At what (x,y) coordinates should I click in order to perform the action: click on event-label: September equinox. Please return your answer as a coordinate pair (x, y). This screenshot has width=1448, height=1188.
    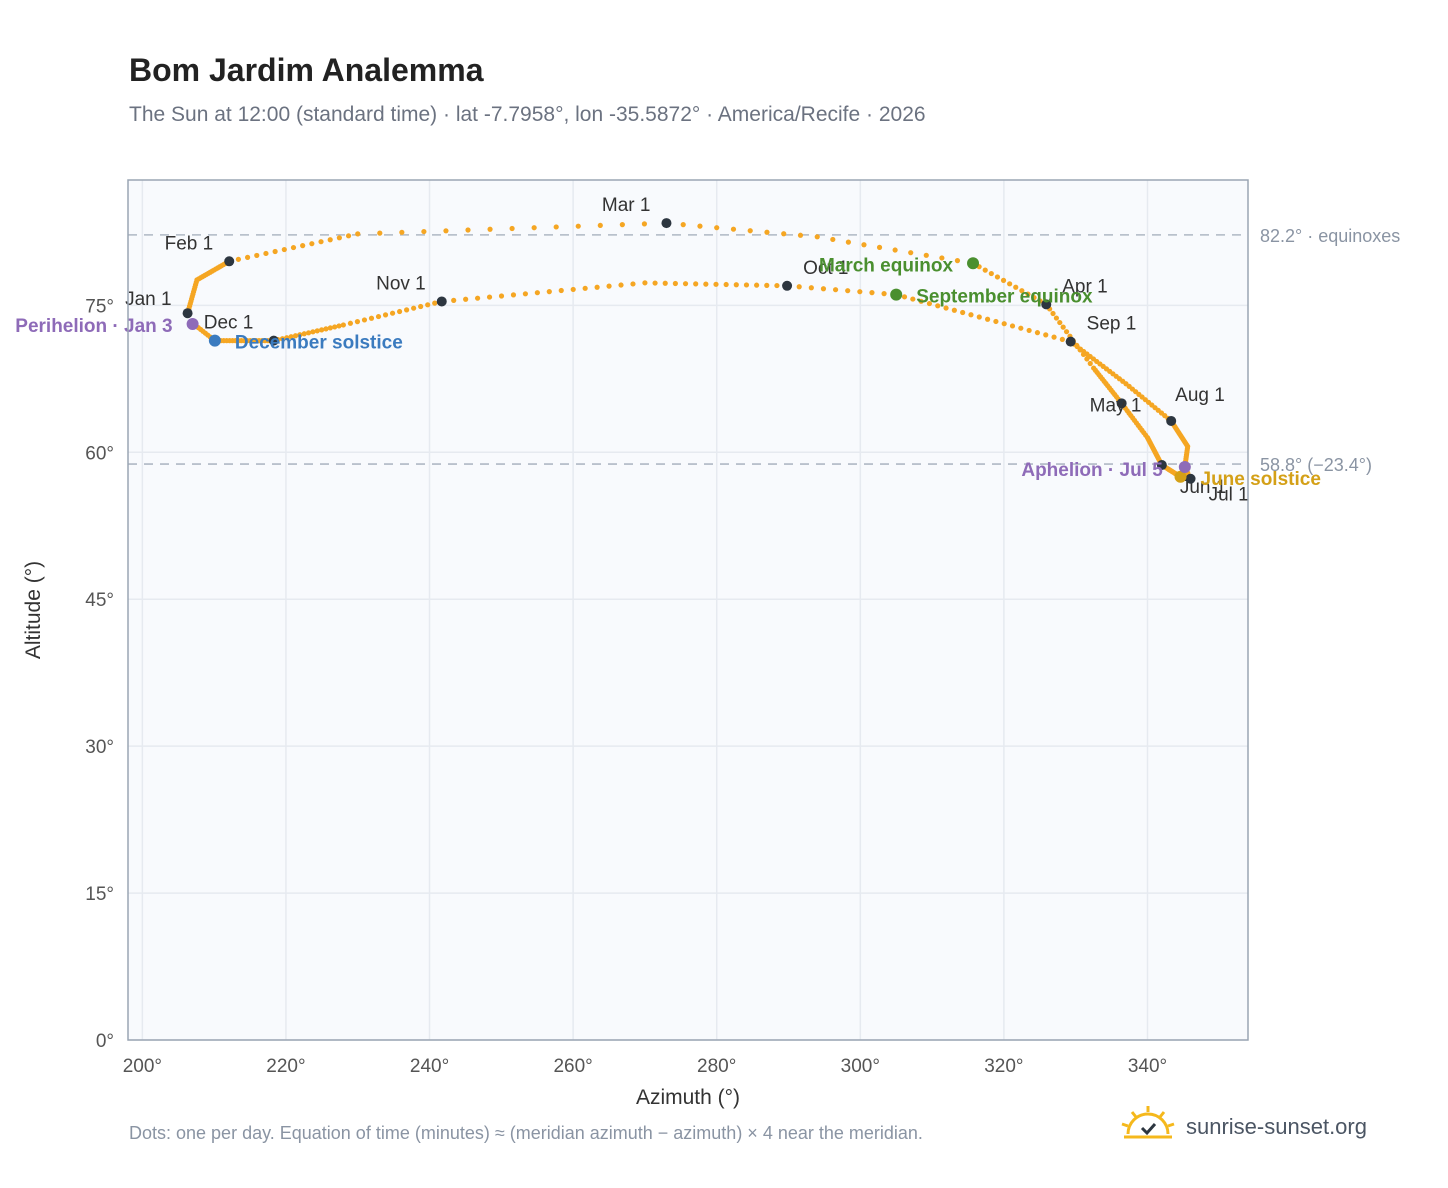
    Looking at the image, I should click on (1004, 297).